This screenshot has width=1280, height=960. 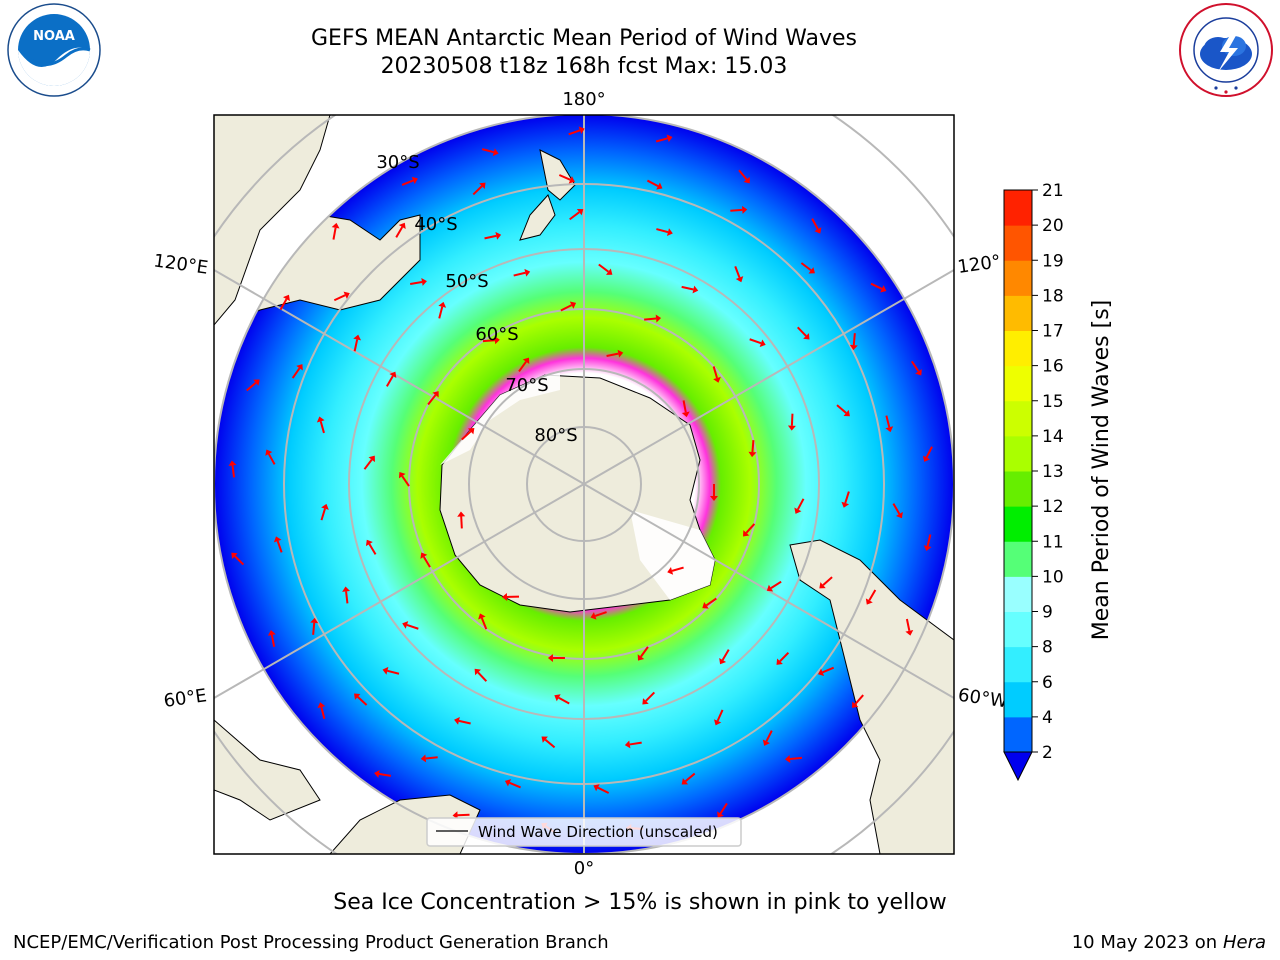 What do you see at coordinates (1053, 296) in the screenshot?
I see `colorbar-tick-label: 18` at bounding box center [1053, 296].